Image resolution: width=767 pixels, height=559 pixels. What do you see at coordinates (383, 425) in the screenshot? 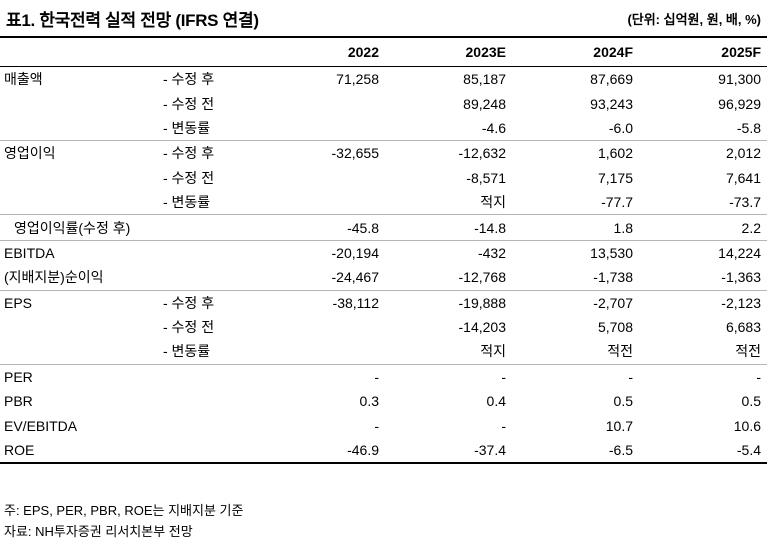
I see `table-row: EV/EBITDA - - 10.7 10.6` at bounding box center [383, 425].